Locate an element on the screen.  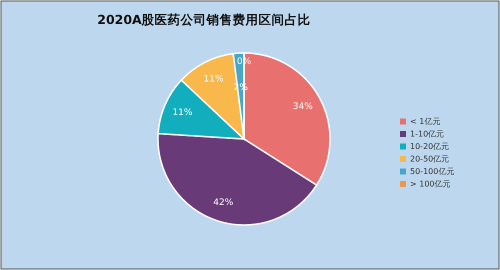
legend-label: 50-100亿元 is located at coordinates (432, 171).